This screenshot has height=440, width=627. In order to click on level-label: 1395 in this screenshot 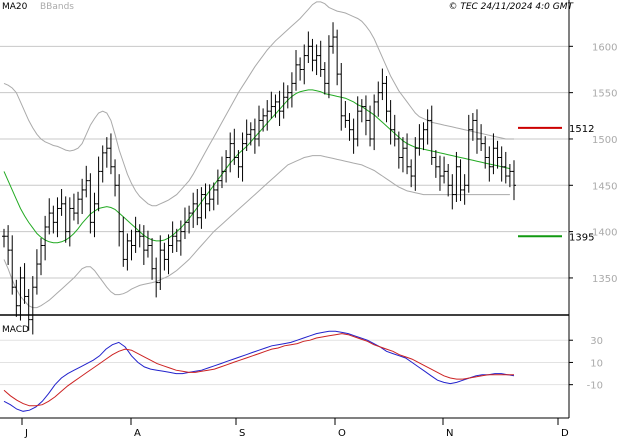, I will do `click(581, 237)`.